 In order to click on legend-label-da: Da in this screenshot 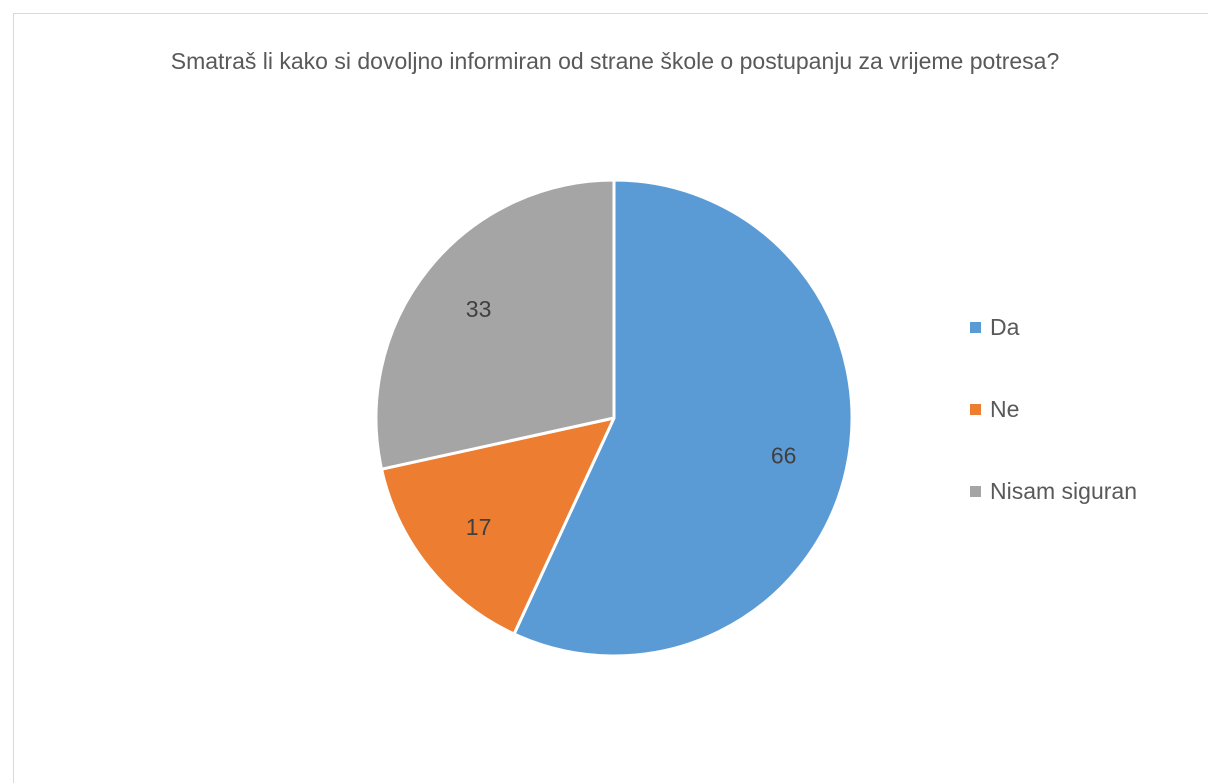, I will do `click(1005, 326)`.